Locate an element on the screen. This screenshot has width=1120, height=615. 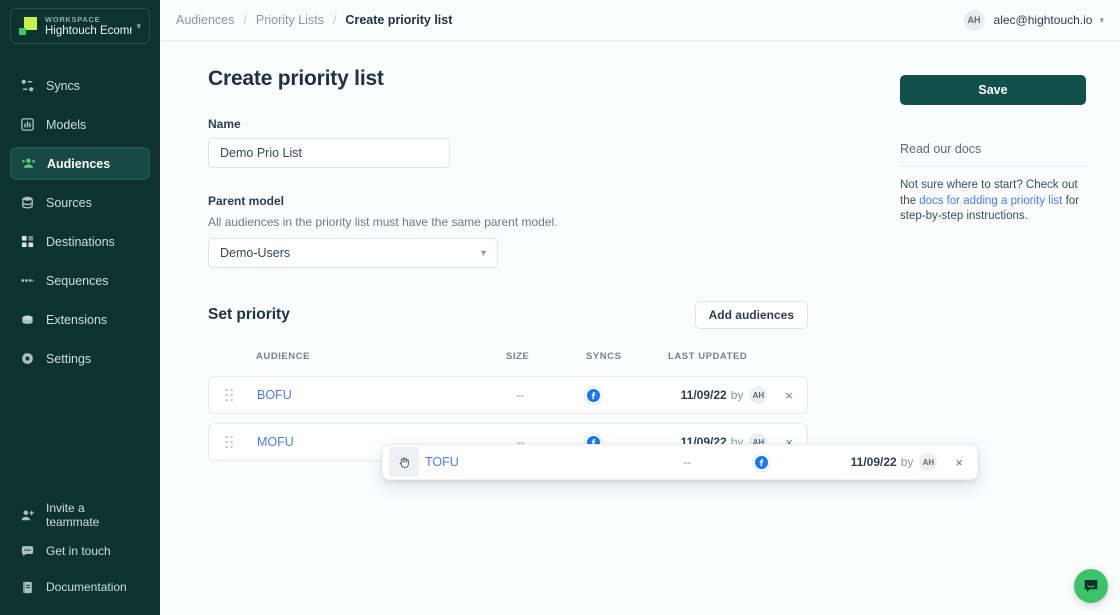
sidebar-item-sequences: Sequences is located at coordinates (80, 280).